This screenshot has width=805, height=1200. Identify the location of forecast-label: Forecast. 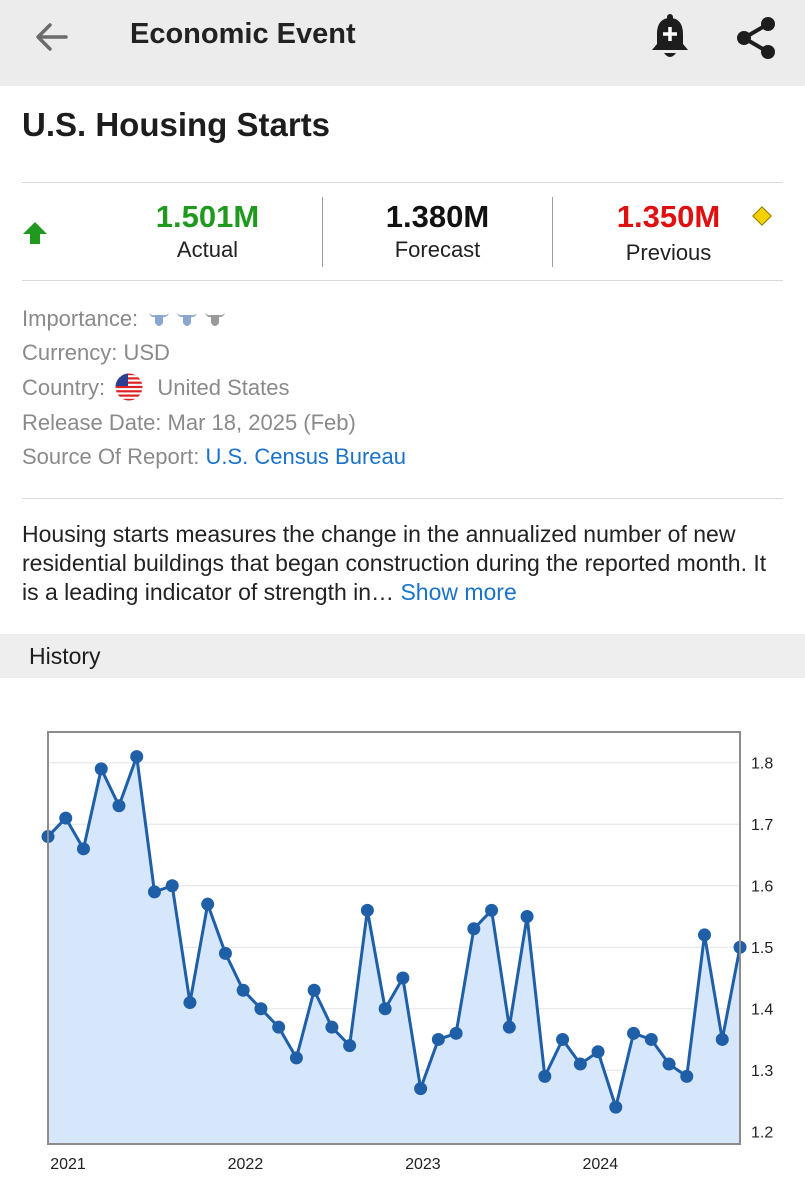
(437, 249).